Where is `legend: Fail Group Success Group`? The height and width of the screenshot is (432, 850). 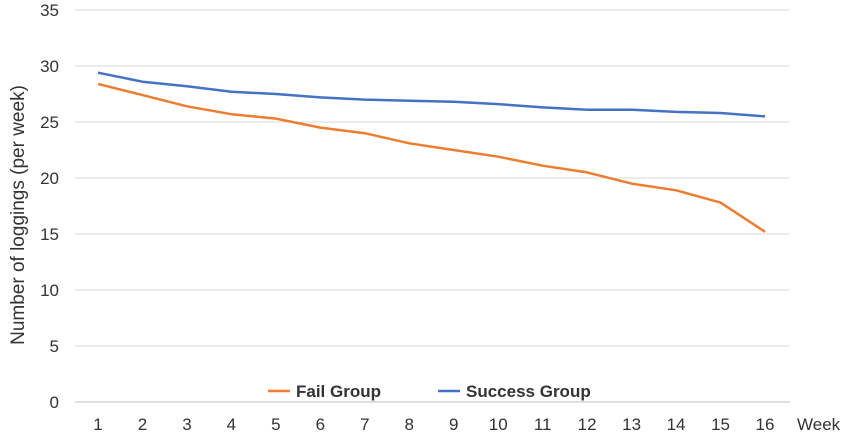 legend: Fail Group Success Group is located at coordinates (429, 391).